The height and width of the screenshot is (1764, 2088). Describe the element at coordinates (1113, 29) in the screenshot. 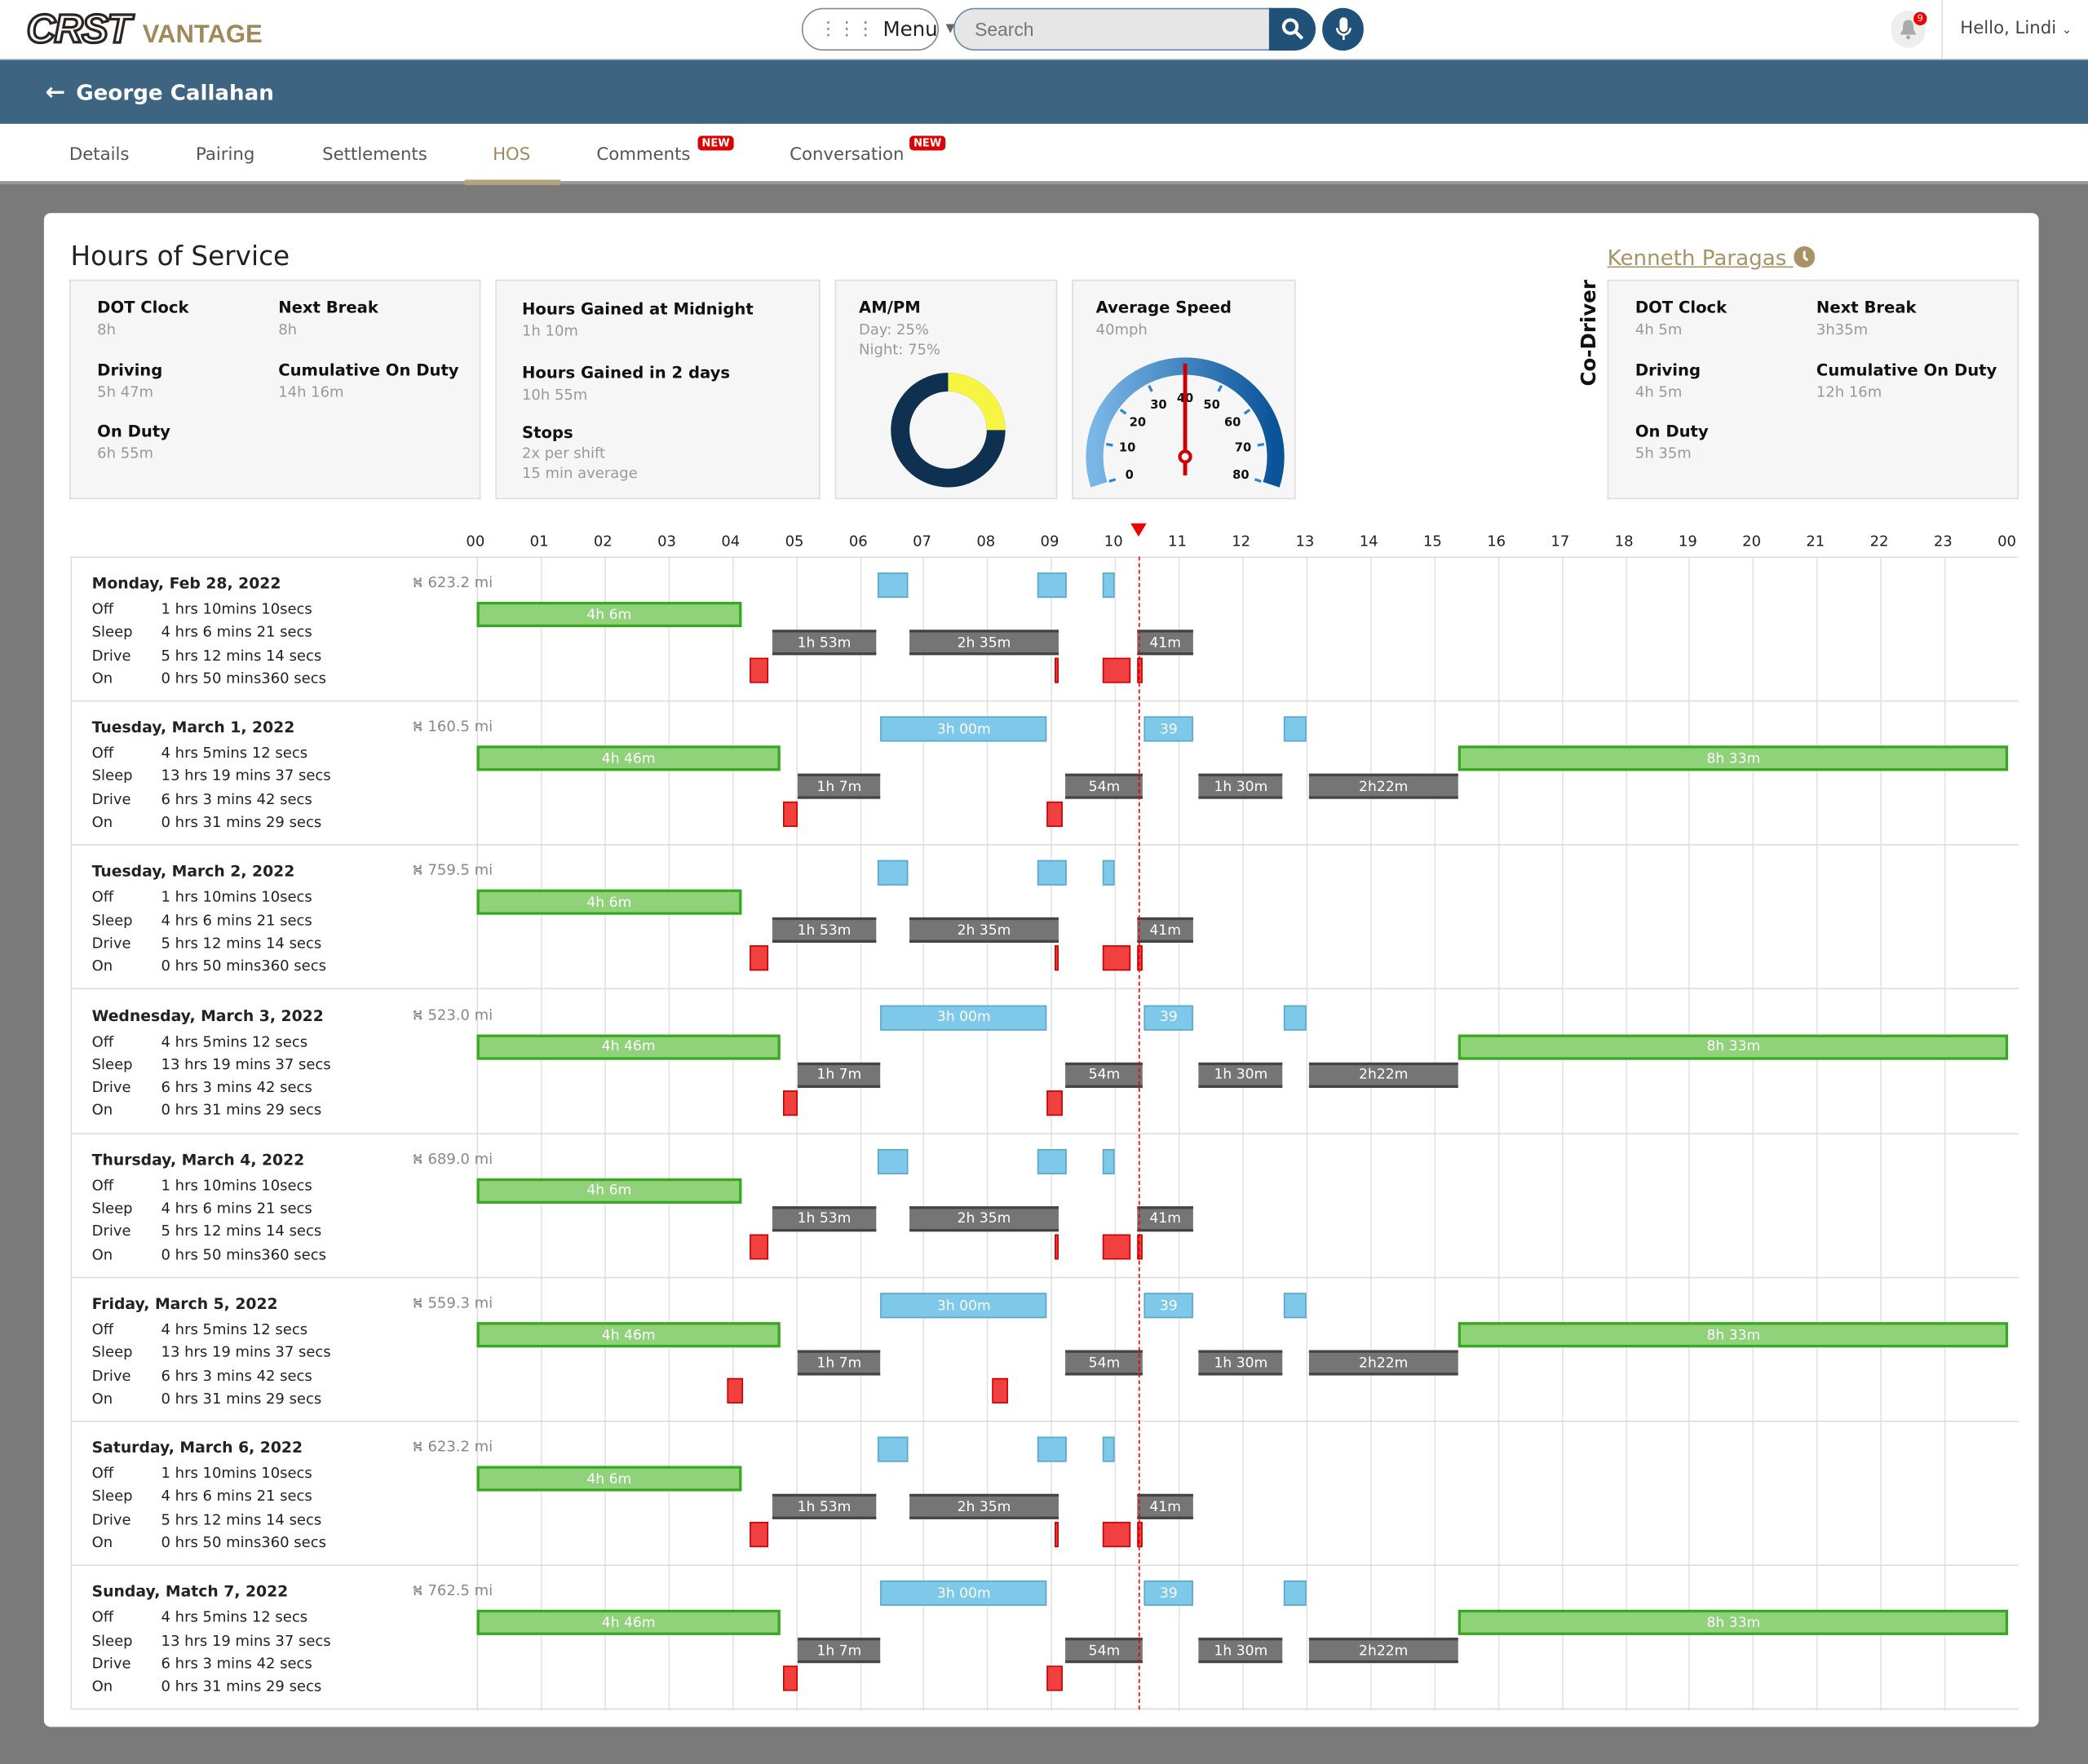

I see `search-input` at that location.